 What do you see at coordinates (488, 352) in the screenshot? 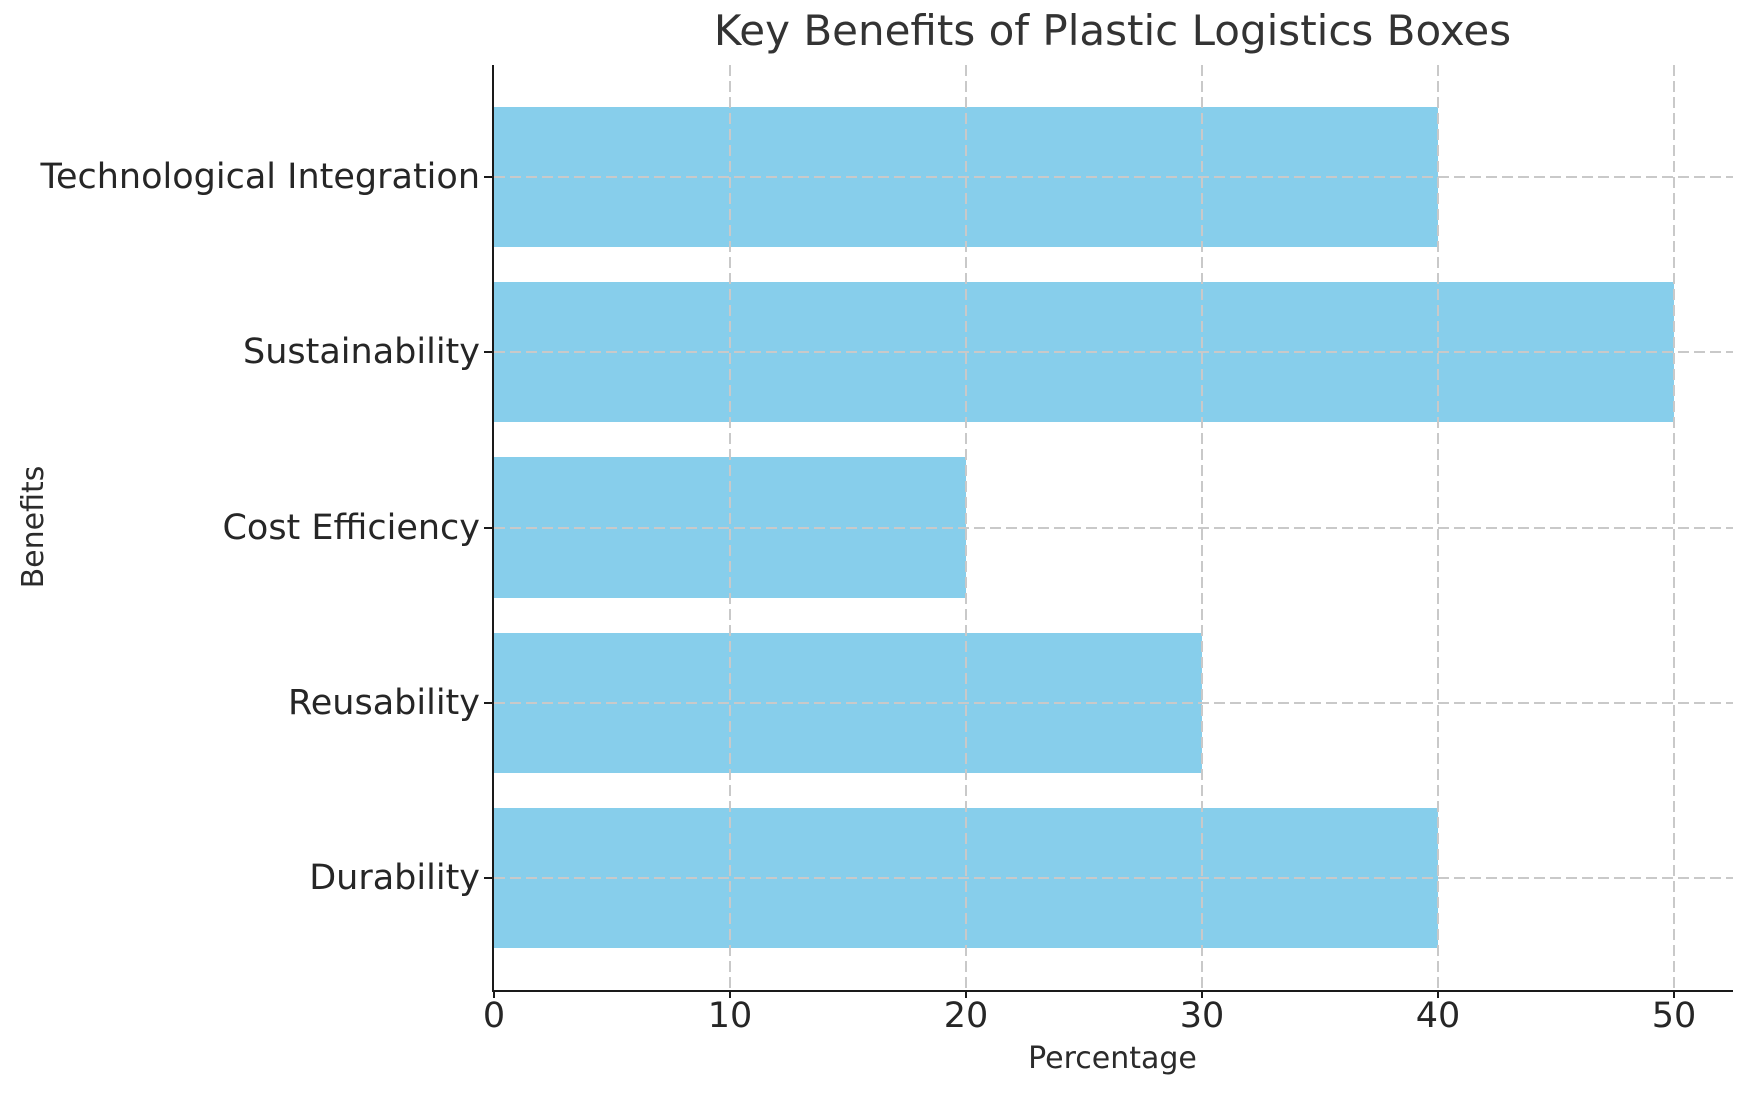
I see `y-tick-mark-sustainability` at bounding box center [488, 352].